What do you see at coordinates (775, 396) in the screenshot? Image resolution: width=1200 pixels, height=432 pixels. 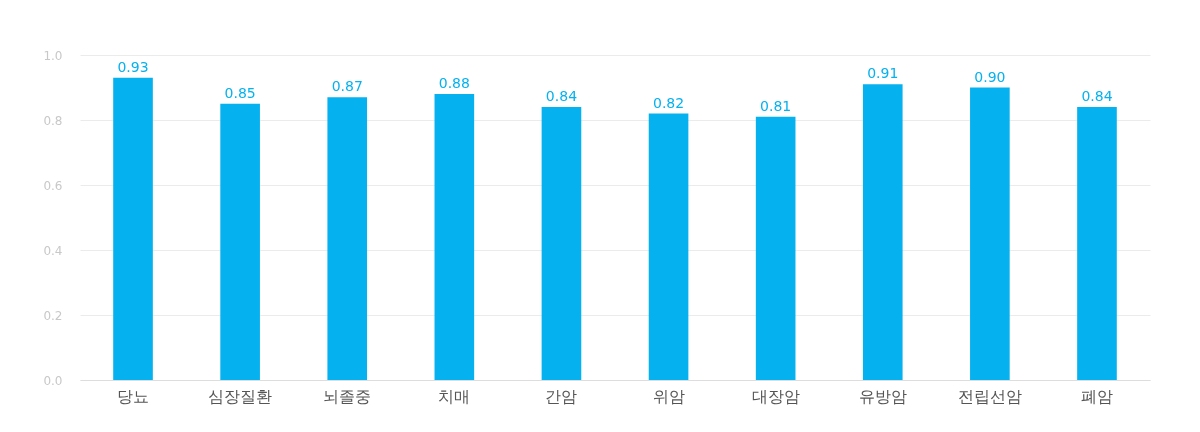 I see `x-tick-label: 대장암` at bounding box center [775, 396].